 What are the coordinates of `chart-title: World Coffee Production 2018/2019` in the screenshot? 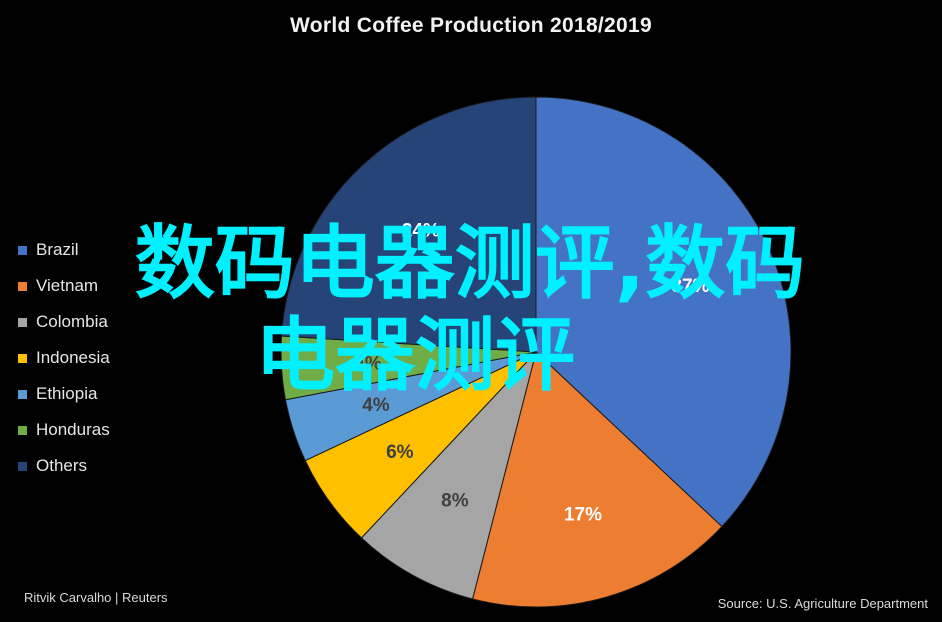 It's located at (471, 25).